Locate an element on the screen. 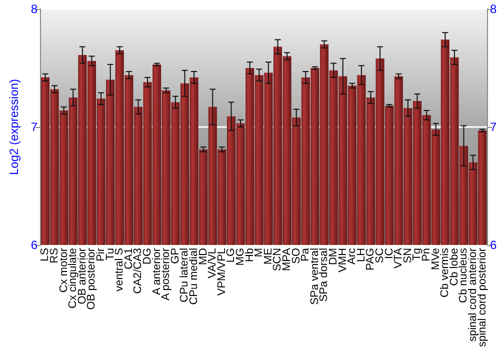 Image resolution: width=500 pixels, height=350 pixels. x-tick-label: Cb lobe is located at coordinates (454, 267).